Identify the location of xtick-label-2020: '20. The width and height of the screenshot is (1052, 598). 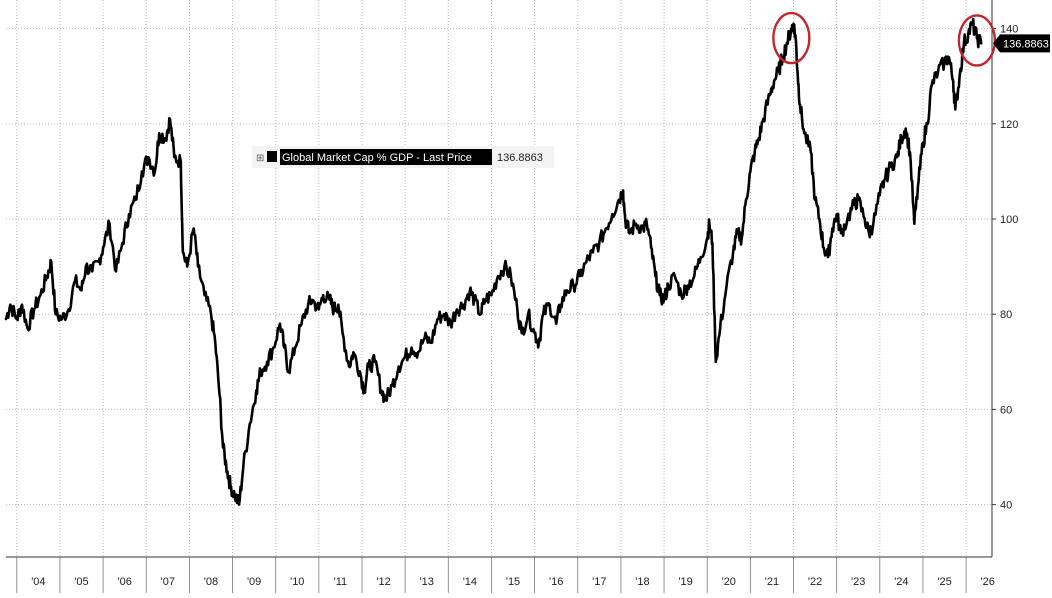
(729, 582).